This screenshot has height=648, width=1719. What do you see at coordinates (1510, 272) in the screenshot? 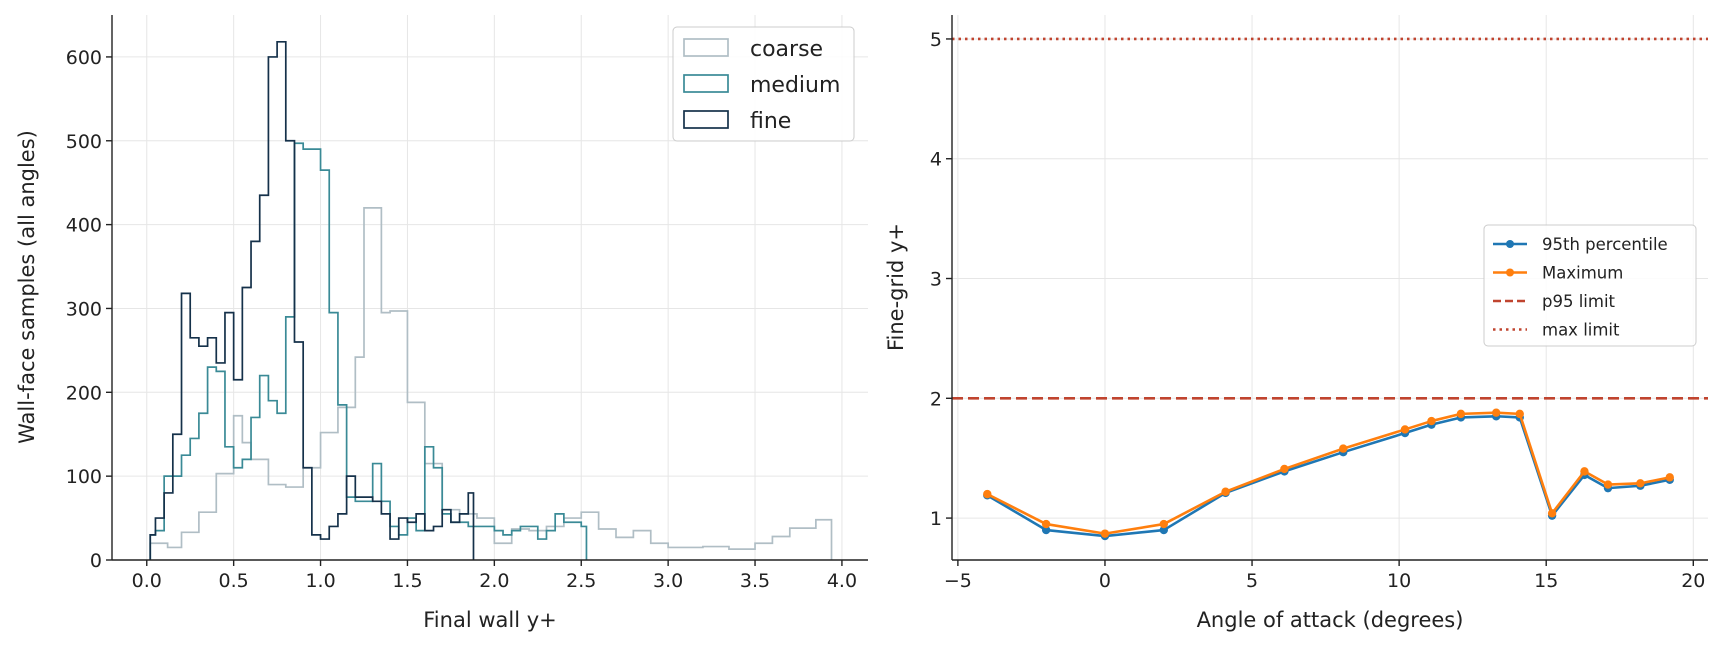
I see `legend-marker-Maximum` at bounding box center [1510, 272].